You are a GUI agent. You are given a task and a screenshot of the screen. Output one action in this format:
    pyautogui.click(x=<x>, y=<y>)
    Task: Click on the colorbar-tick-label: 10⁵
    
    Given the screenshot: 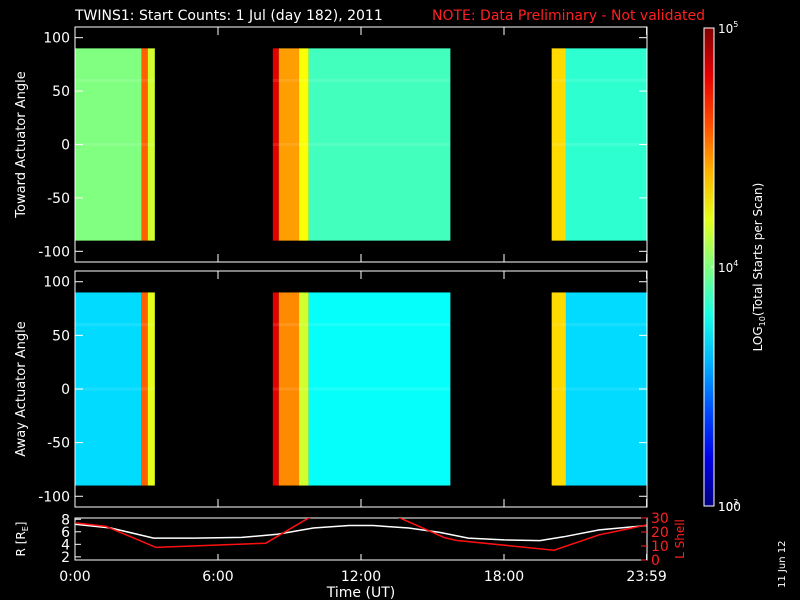 What is the action you would take?
    pyautogui.click(x=728, y=28)
    